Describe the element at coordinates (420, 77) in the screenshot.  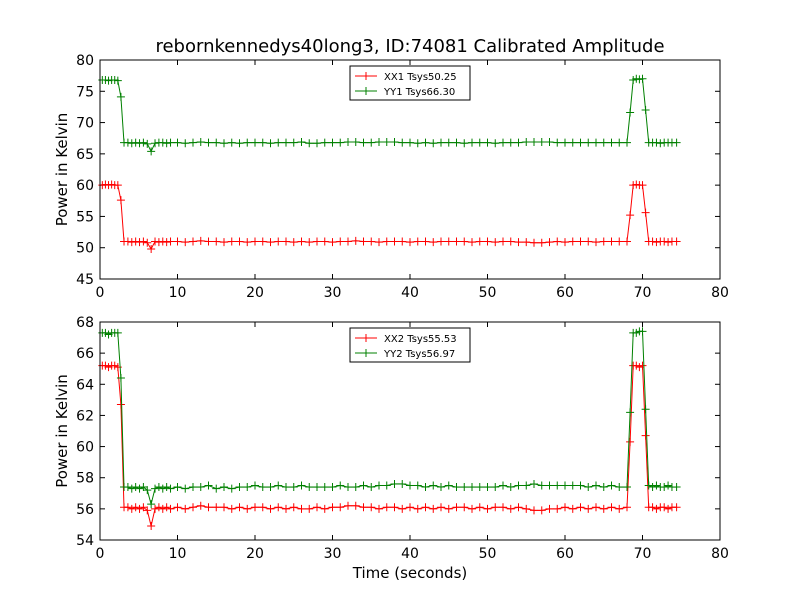
I see `legend-label: XX1 Tsys50.25` at that location.